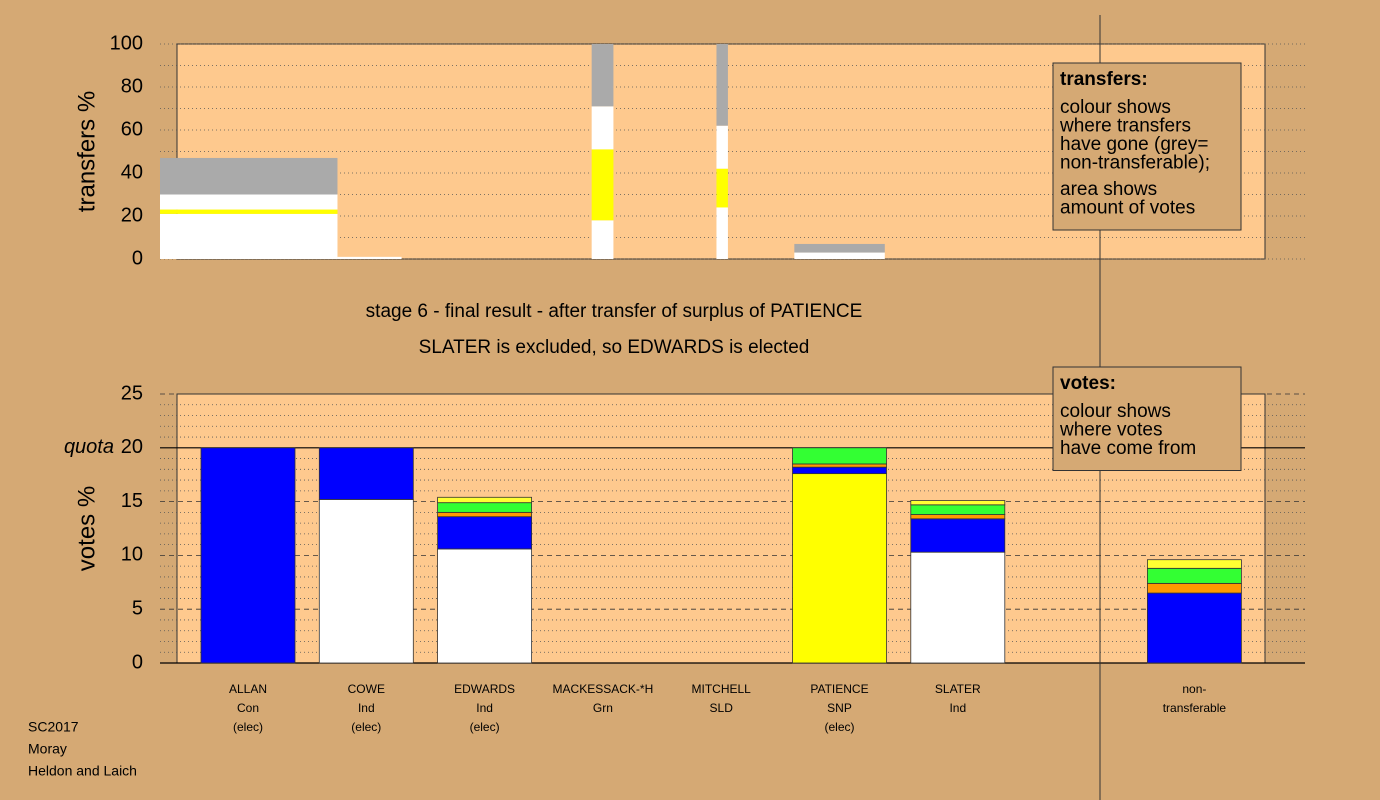 The image size is (1380, 800). What do you see at coordinates (89, 447) in the screenshot?
I see `quota-label: quota` at bounding box center [89, 447].